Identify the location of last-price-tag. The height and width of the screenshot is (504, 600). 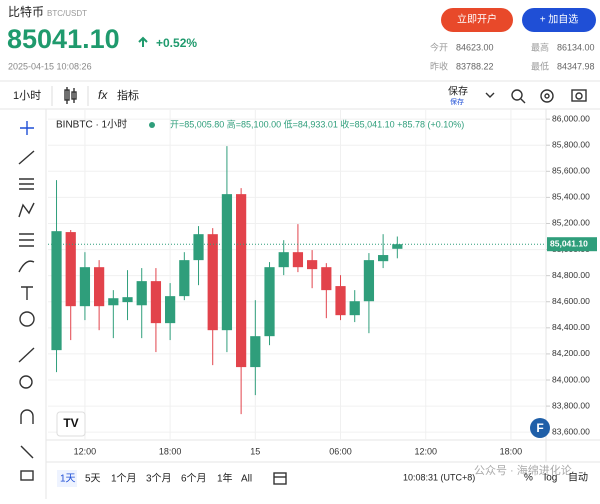
(572, 244).